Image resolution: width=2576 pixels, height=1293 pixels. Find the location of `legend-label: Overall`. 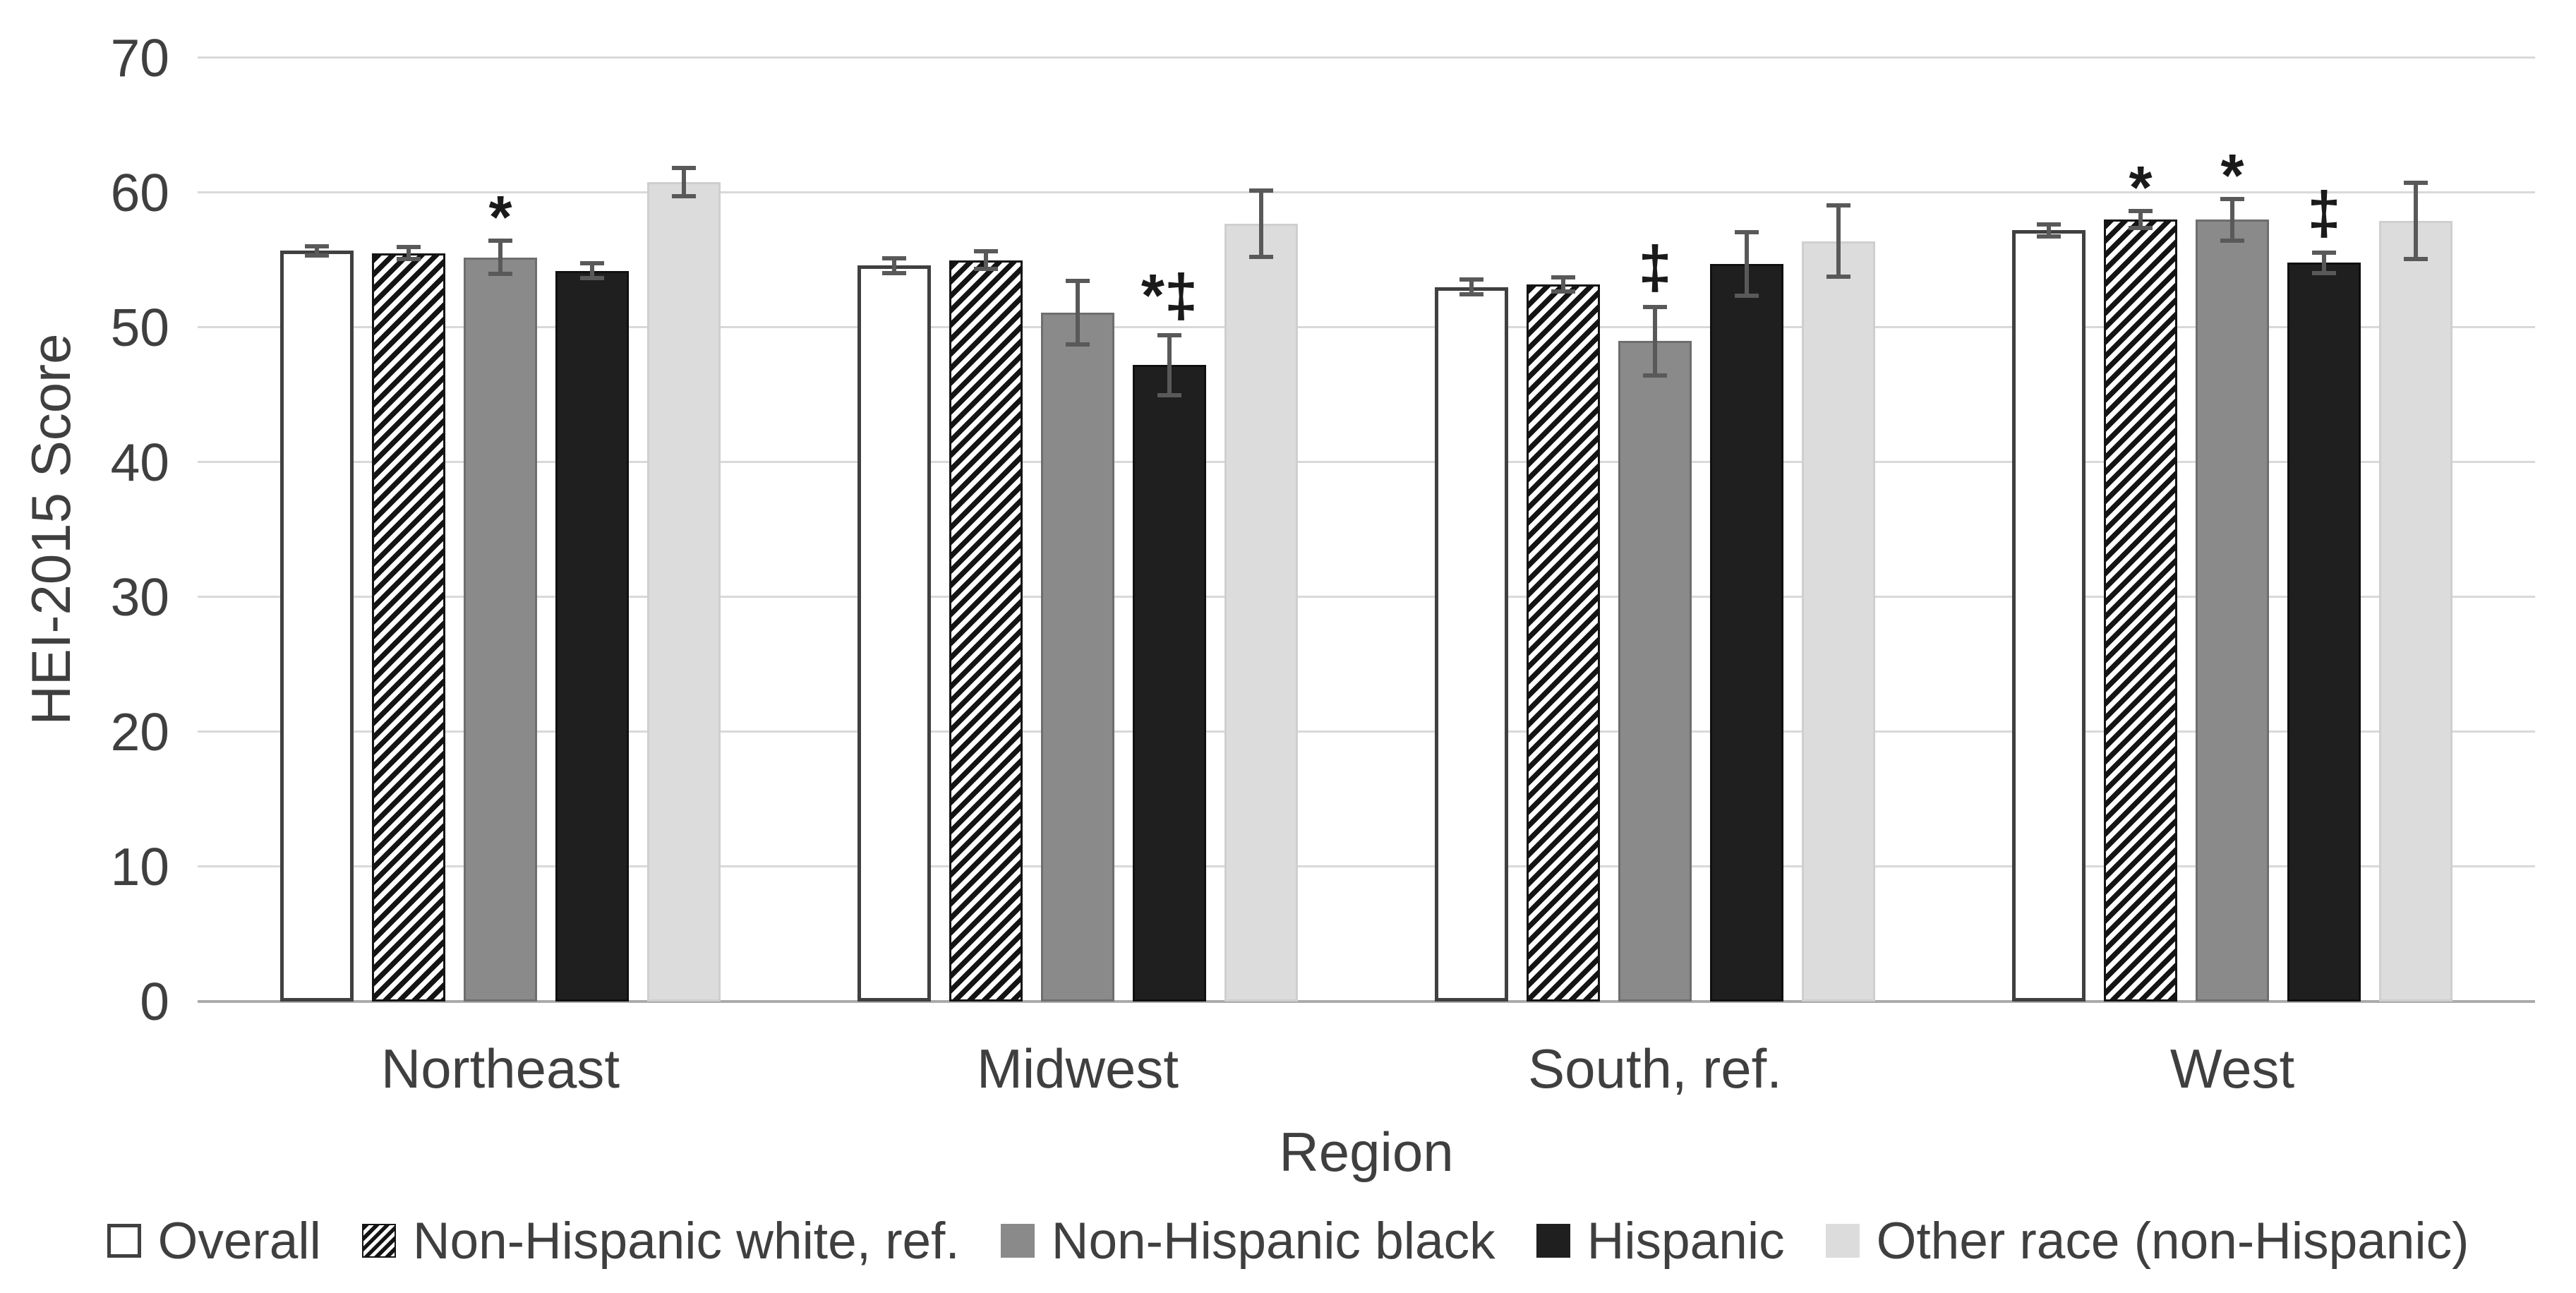

legend-label: Overall is located at coordinates (239, 1241).